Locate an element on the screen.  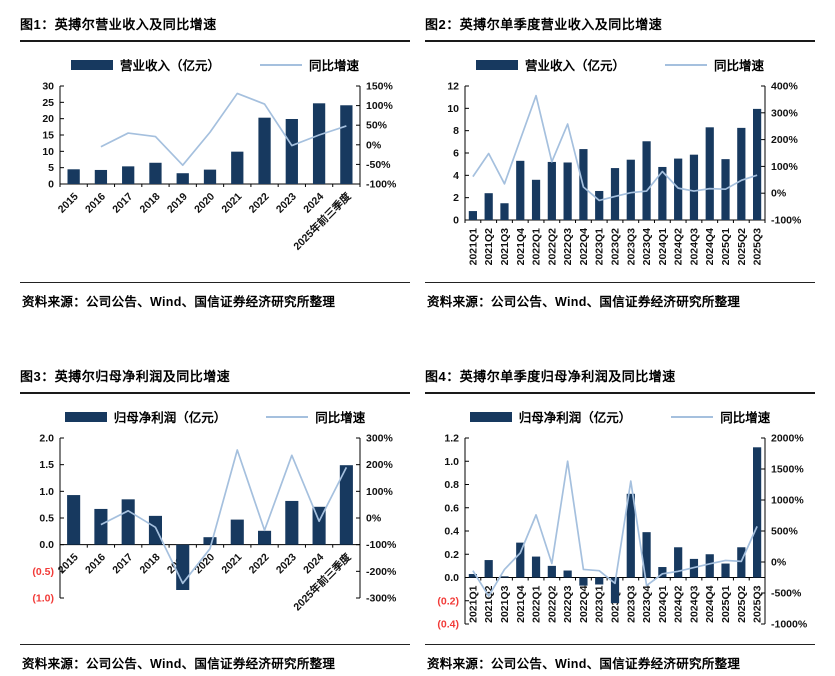
svg-text: 2024Q4 is located at coordinates (710, 604).